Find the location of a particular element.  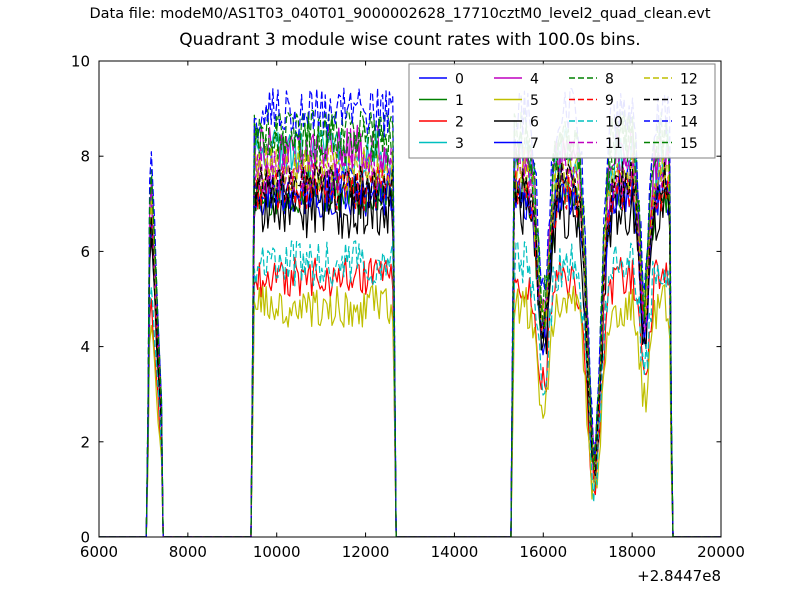

legend-label-13: 13 is located at coordinates (689, 101).